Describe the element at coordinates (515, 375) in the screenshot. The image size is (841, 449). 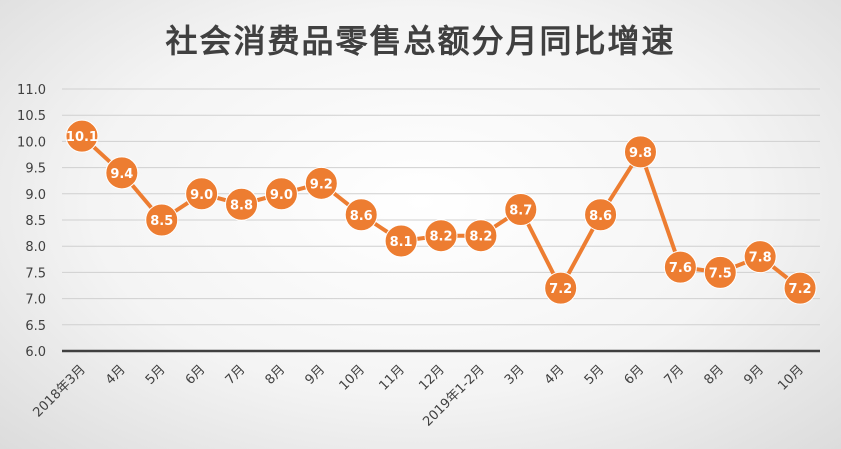
I see `x-tick-label: 3月` at that location.